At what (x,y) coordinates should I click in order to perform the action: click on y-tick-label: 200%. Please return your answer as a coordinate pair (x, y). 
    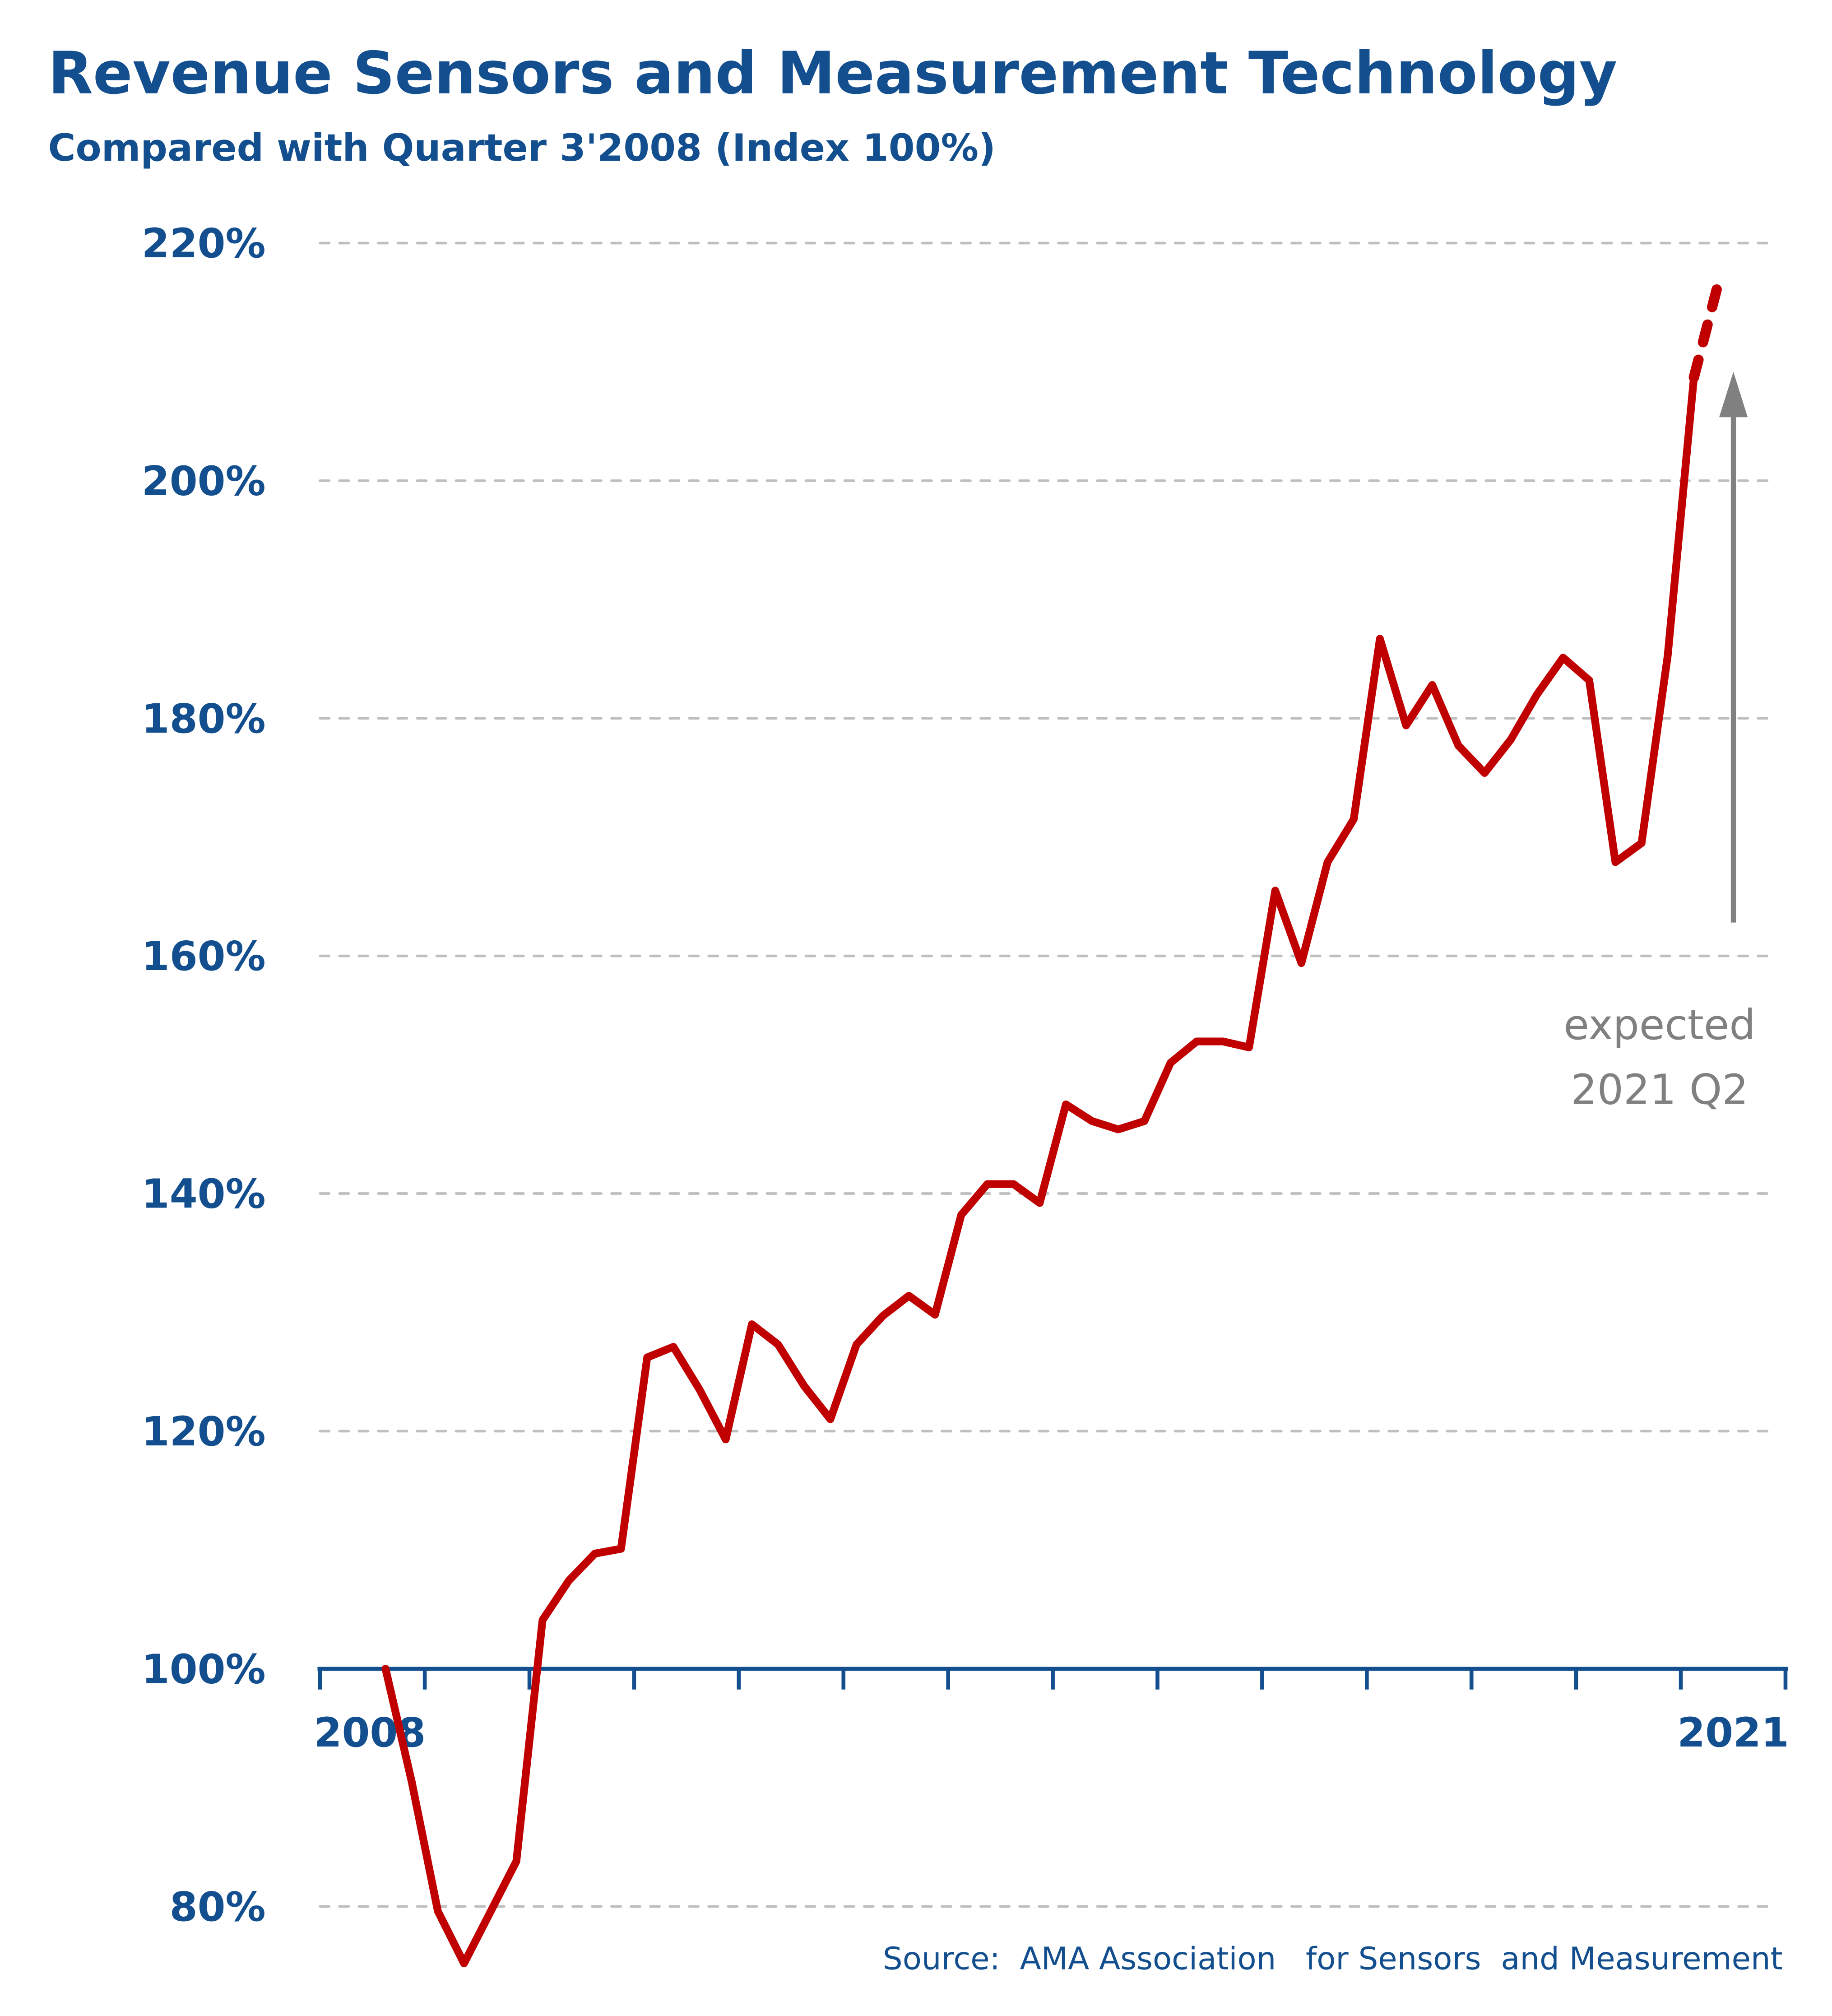
    Looking at the image, I should click on (204, 480).